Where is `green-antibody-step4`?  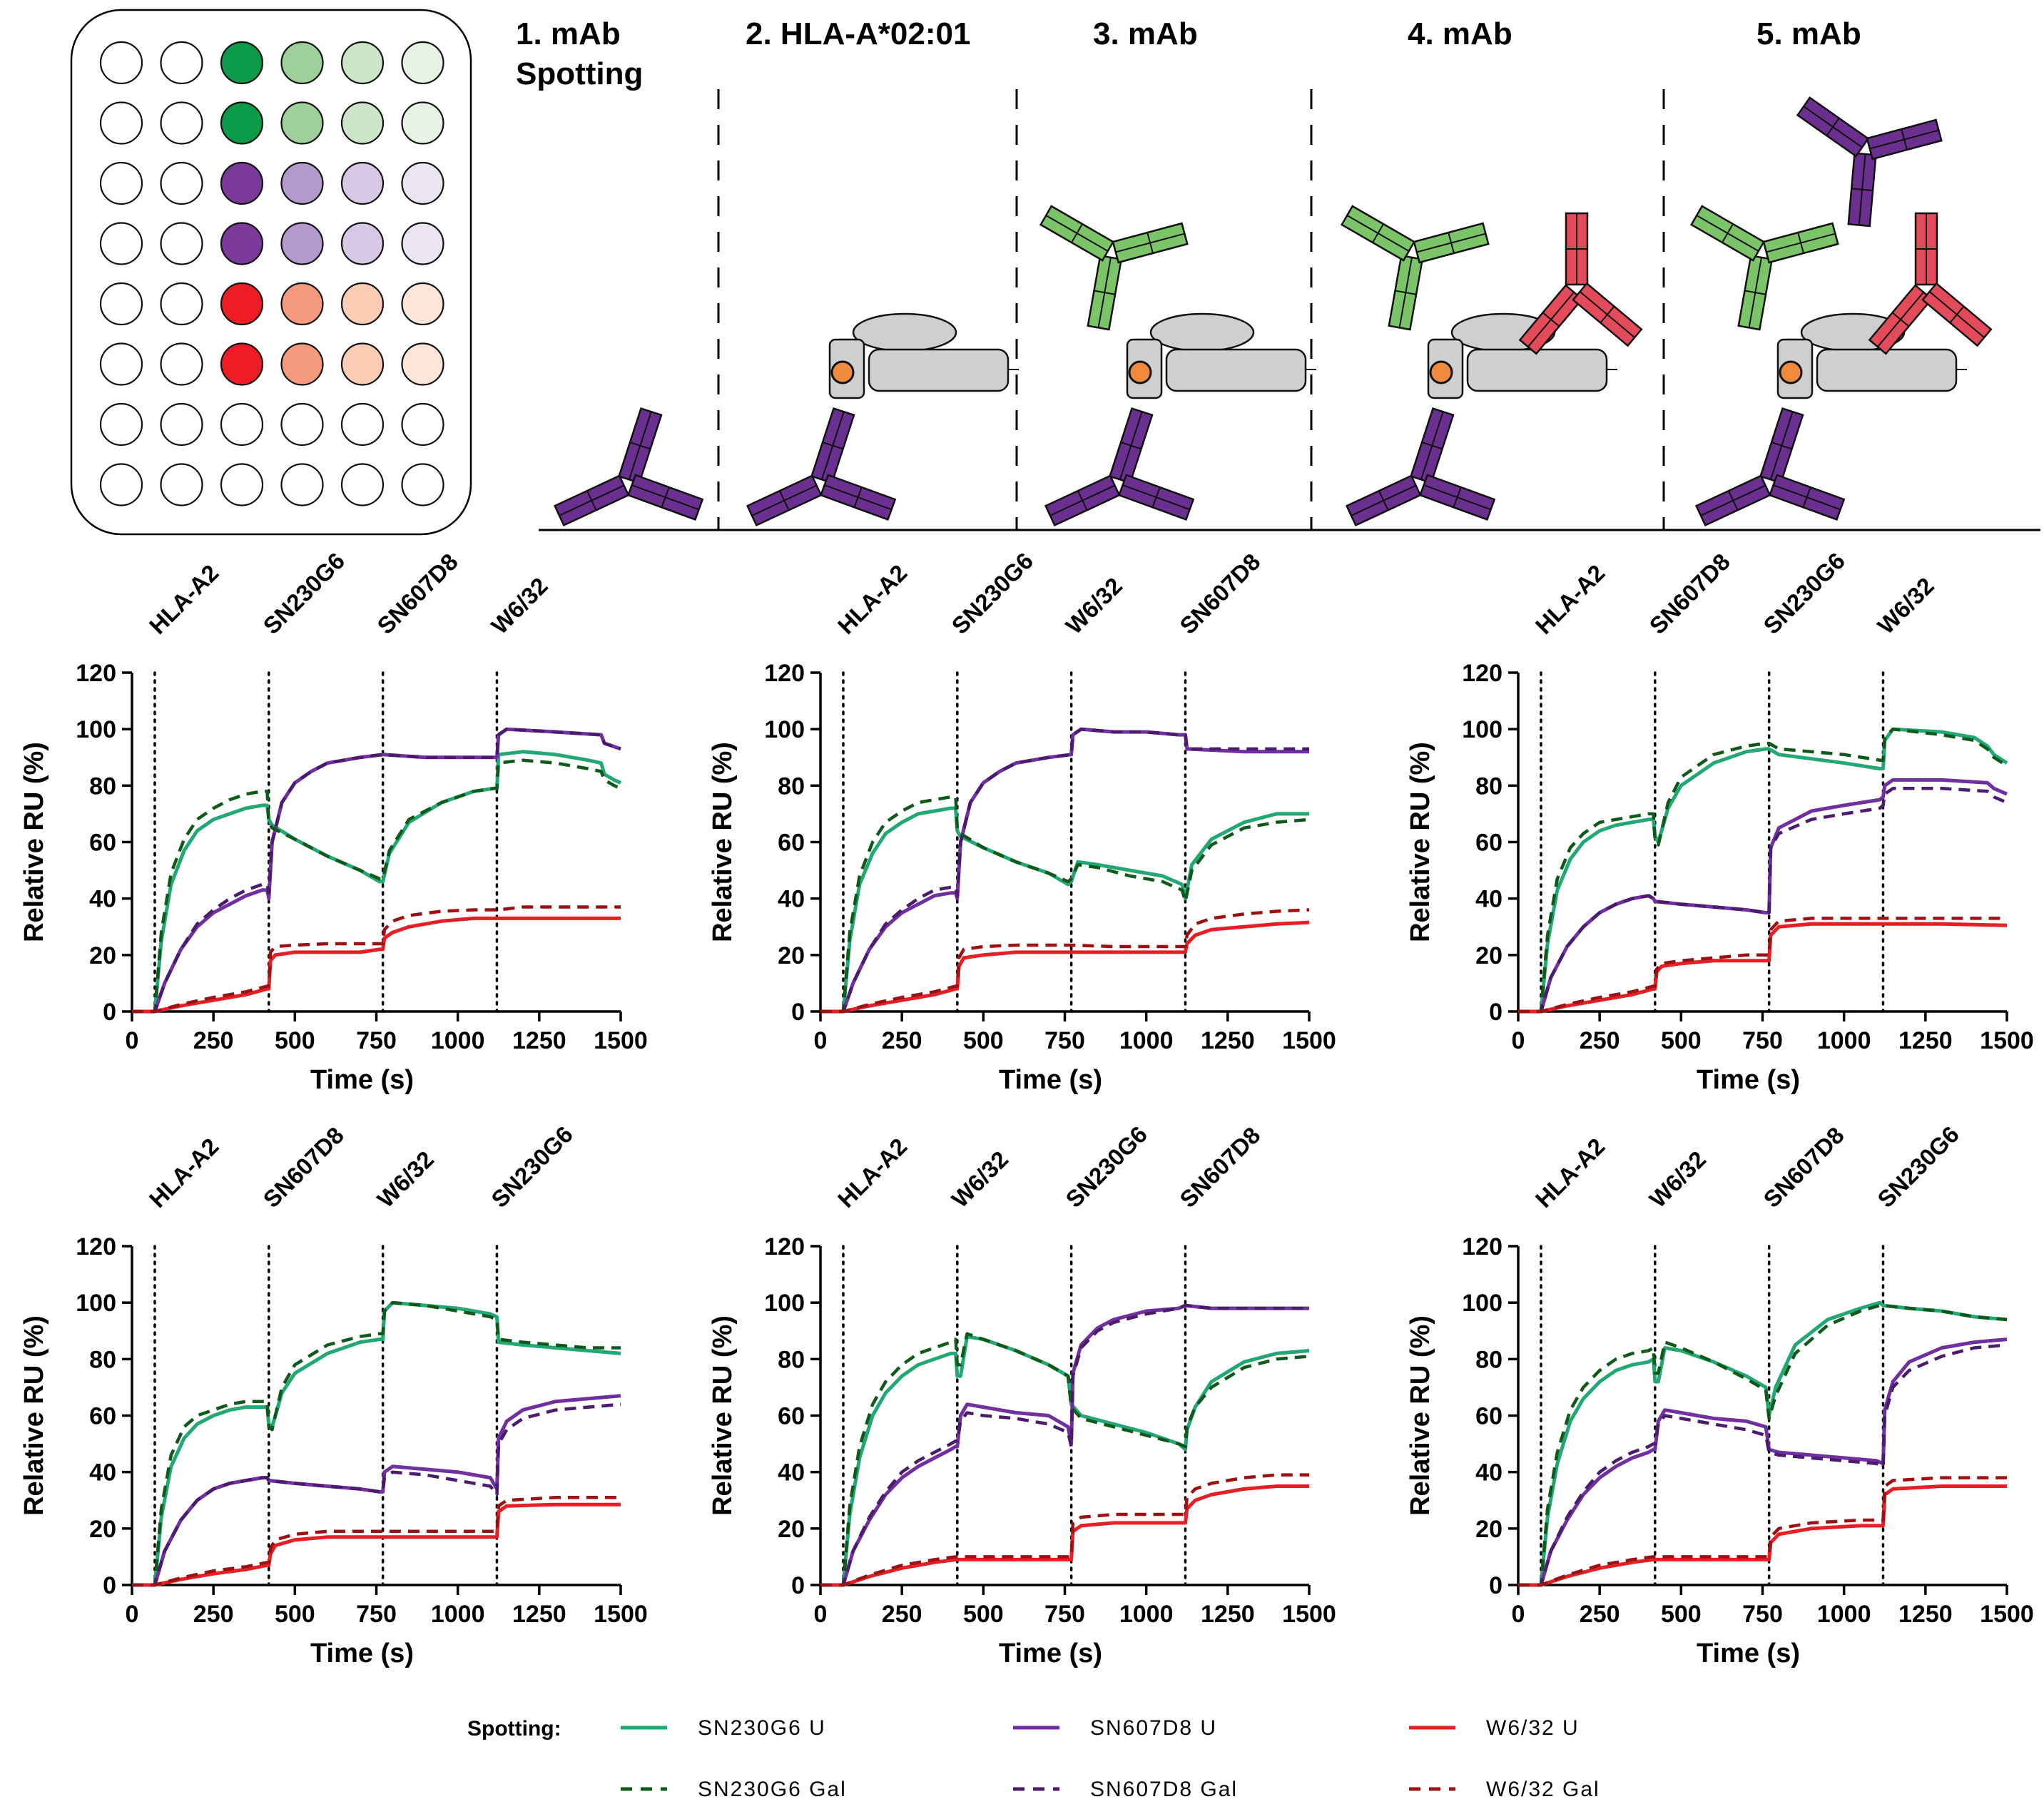
green-antibody-step4 is located at coordinates (1415, 268).